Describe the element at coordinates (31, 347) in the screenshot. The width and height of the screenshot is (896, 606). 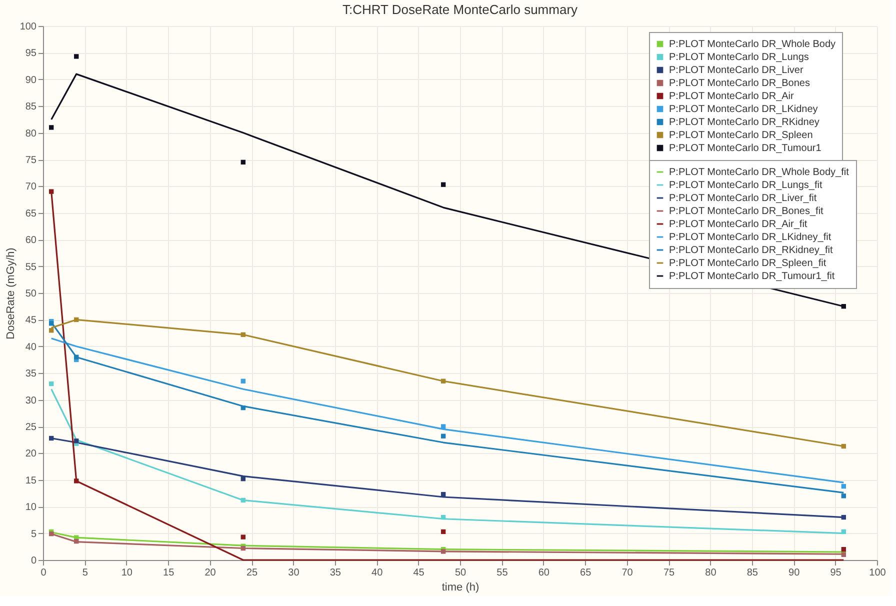
I see `y-tick-label: 40` at that location.